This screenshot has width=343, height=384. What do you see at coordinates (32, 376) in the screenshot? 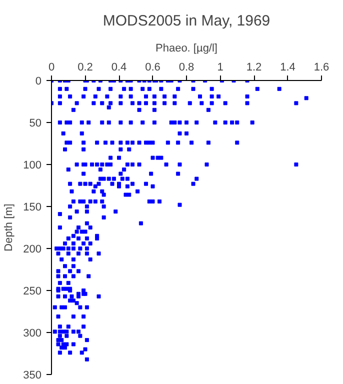
I see `y-tick-label: 350` at bounding box center [32, 376].